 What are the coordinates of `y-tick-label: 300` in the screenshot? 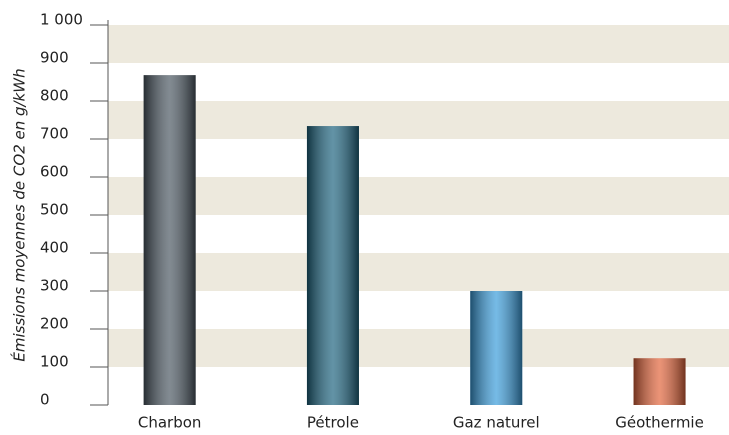 It's located at (54, 286).